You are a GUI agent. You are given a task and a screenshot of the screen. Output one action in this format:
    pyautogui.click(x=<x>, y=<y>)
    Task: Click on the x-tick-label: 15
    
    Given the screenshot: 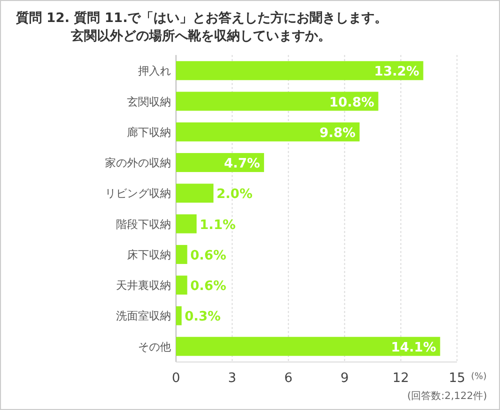 What is the action you would take?
    pyautogui.click(x=457, y=378)
    